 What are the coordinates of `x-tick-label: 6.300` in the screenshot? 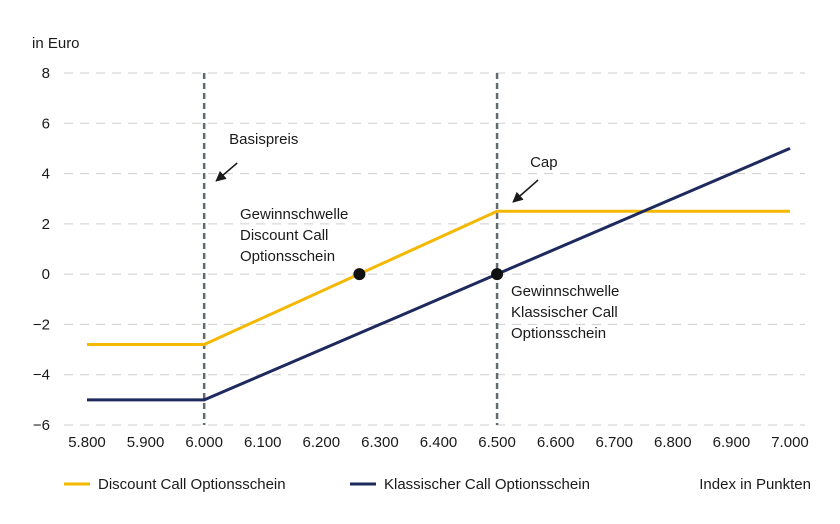 It's located at (380, 442).